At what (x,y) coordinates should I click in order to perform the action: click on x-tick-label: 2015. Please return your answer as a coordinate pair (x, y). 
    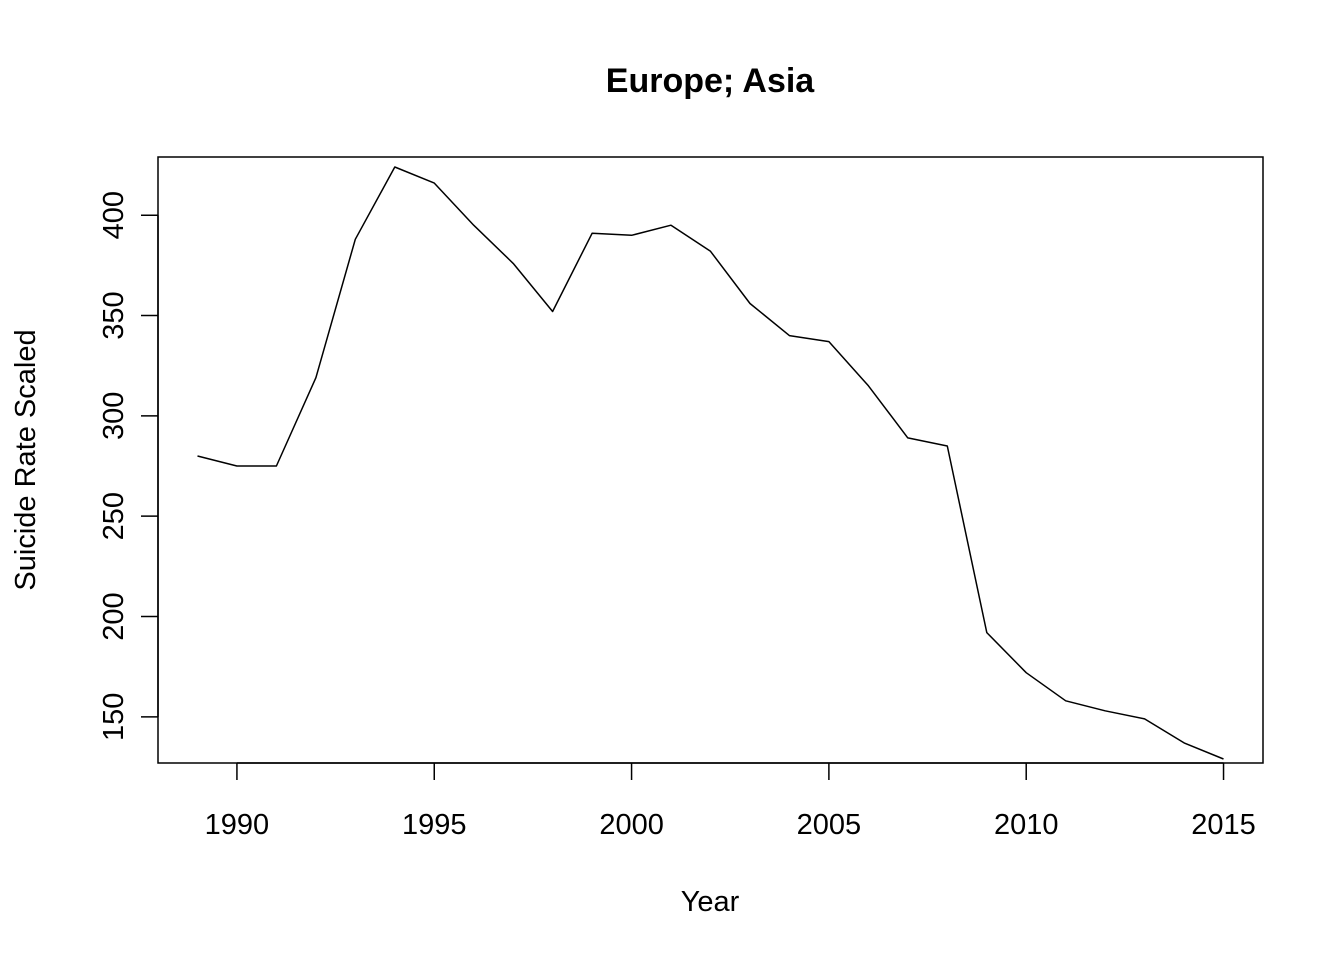
    Looking at the image, I should click on (1223, 825).